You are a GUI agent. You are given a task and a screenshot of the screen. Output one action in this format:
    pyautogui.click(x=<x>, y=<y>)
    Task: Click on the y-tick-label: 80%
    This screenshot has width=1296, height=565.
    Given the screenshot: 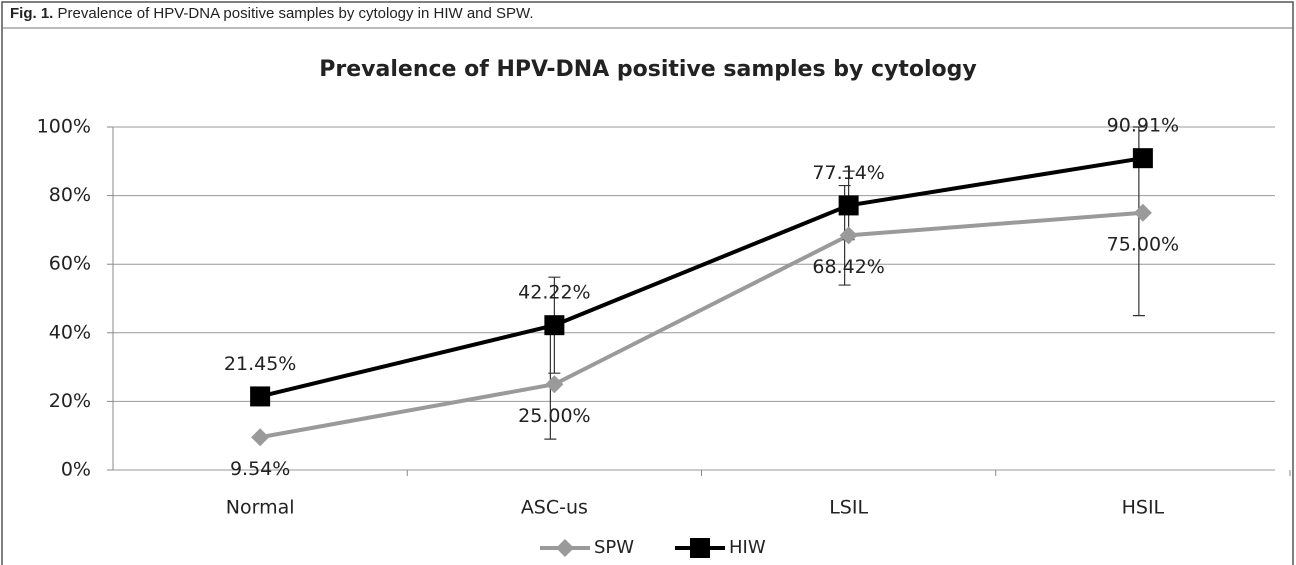 What is the action you would take?
    pyautogui.click(x=70, y=195)
    